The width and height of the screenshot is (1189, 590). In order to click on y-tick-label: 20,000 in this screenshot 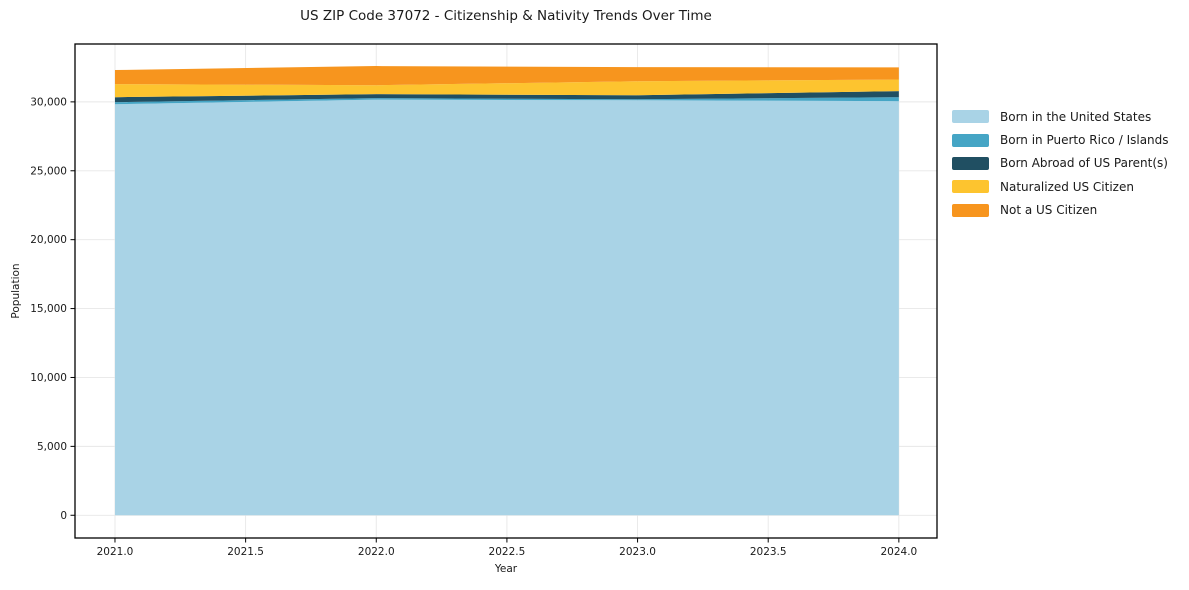, I will do `click(48, 240)`.